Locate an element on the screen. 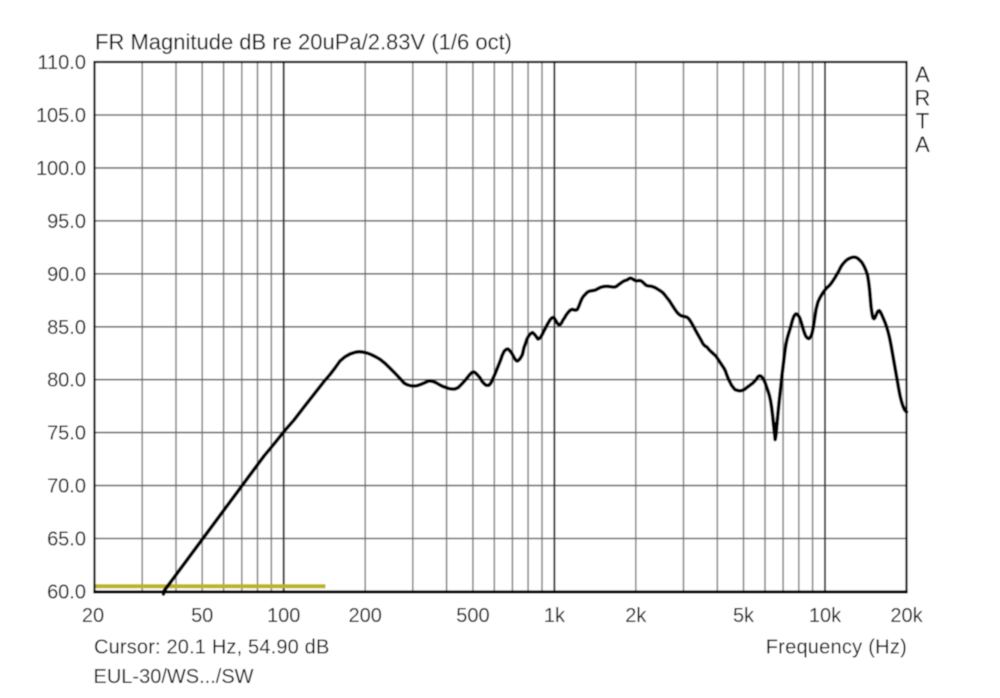 The width and height of the screenshot is (1000, 698). svg-text: 50 is located at coordinates (202, 616).